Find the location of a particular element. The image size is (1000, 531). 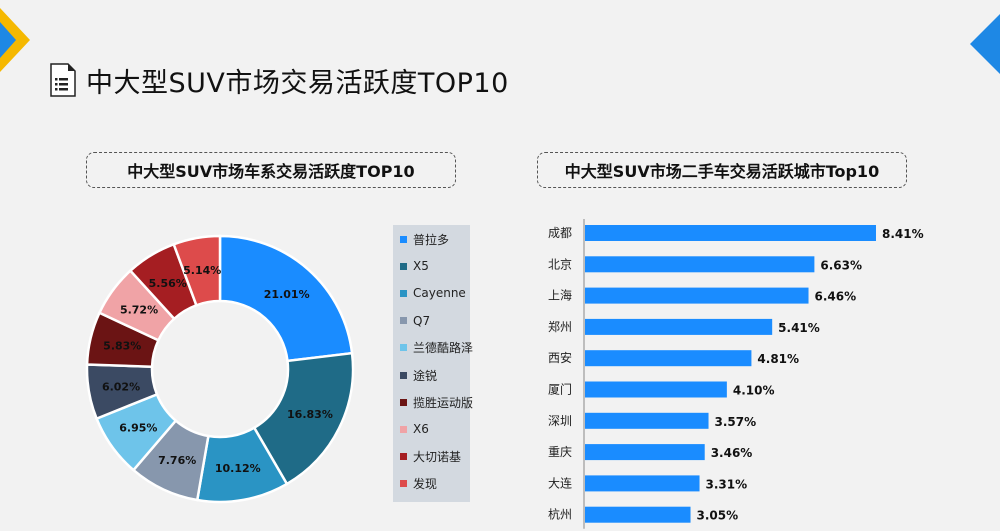

bar-value-label-1: 8.41% is located at coordinates (903, 234).